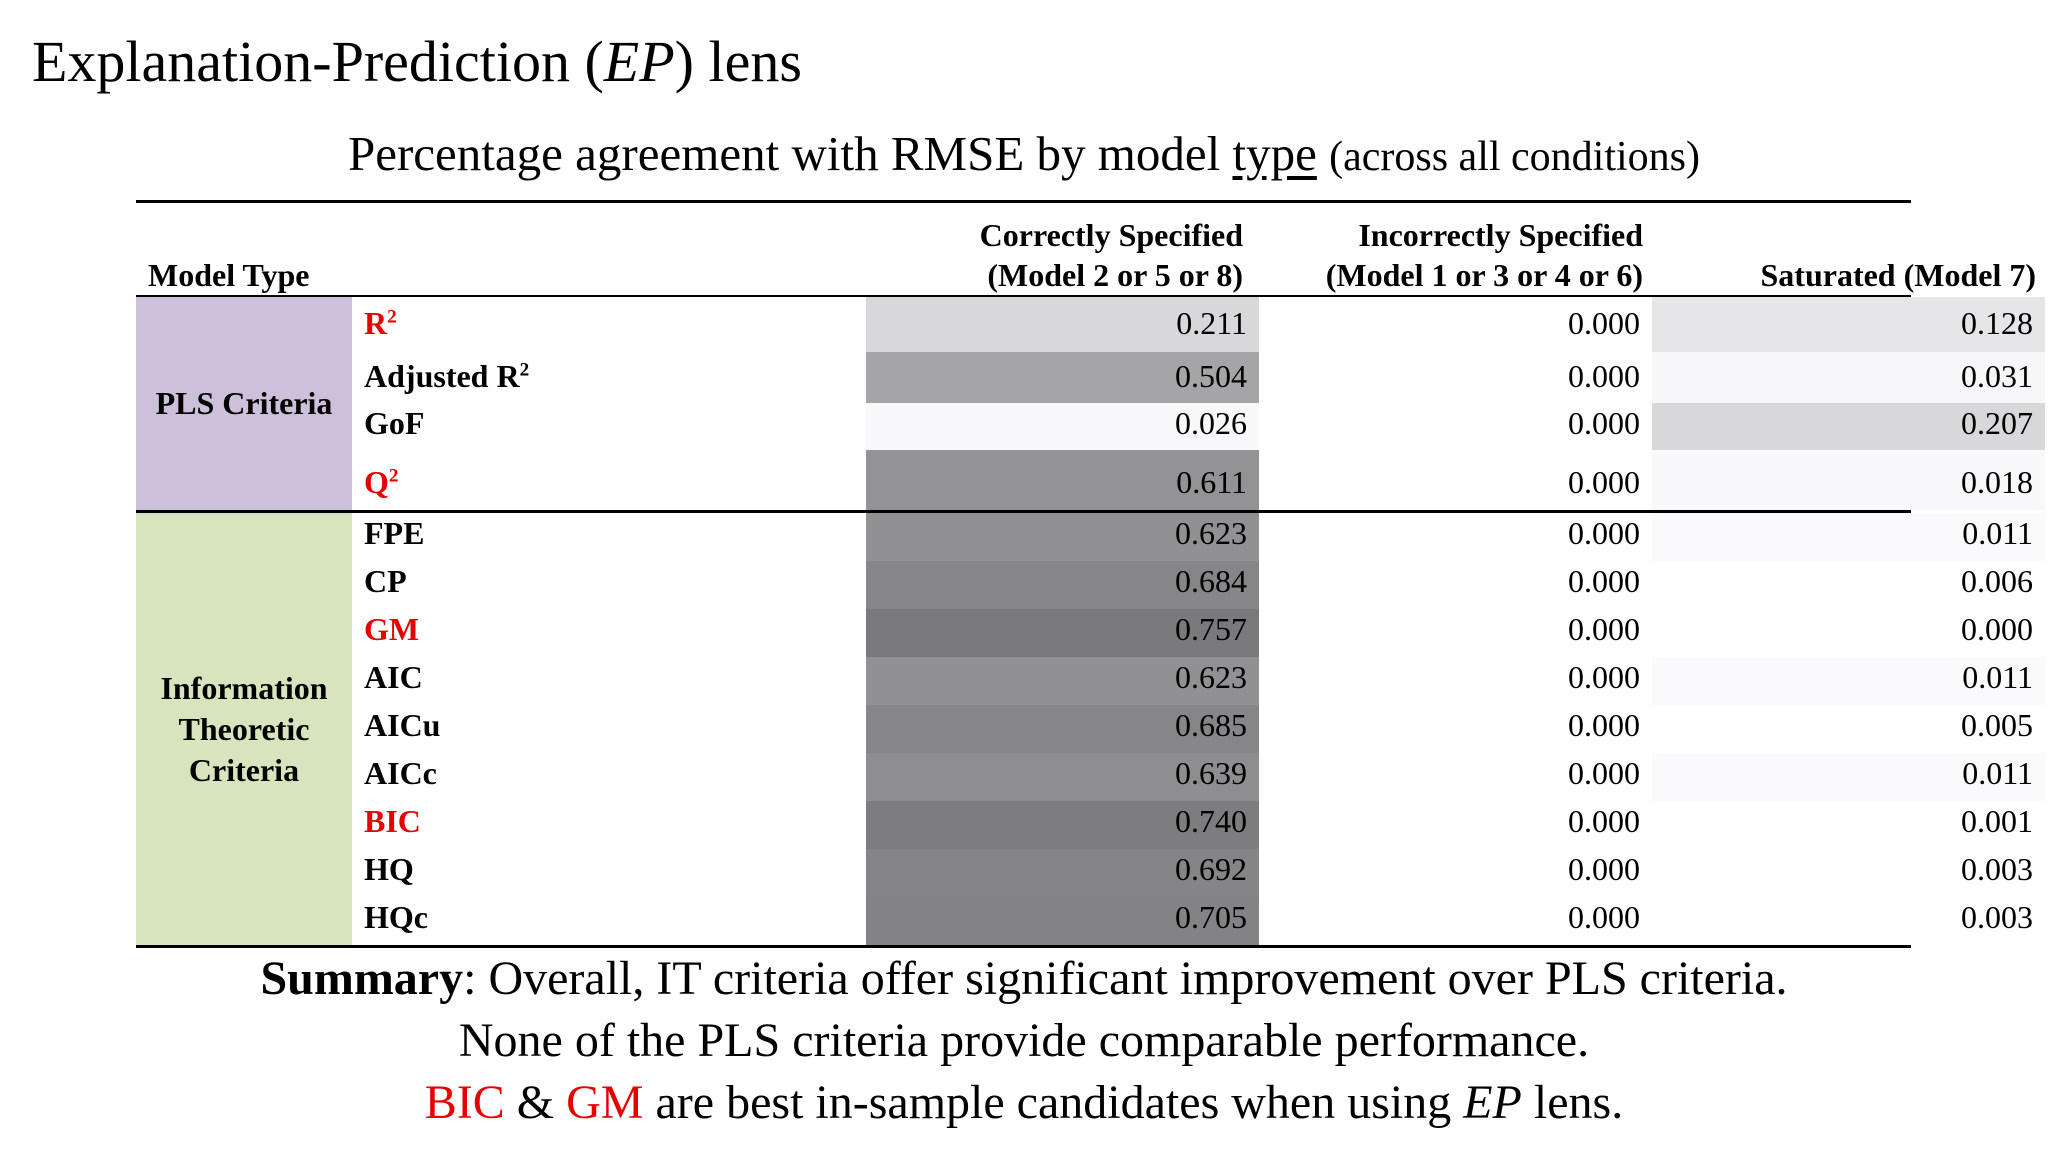  Describe the element at coordinates (1492, 1102) in the screenshot. I see `summary-ep: EP` at that location.